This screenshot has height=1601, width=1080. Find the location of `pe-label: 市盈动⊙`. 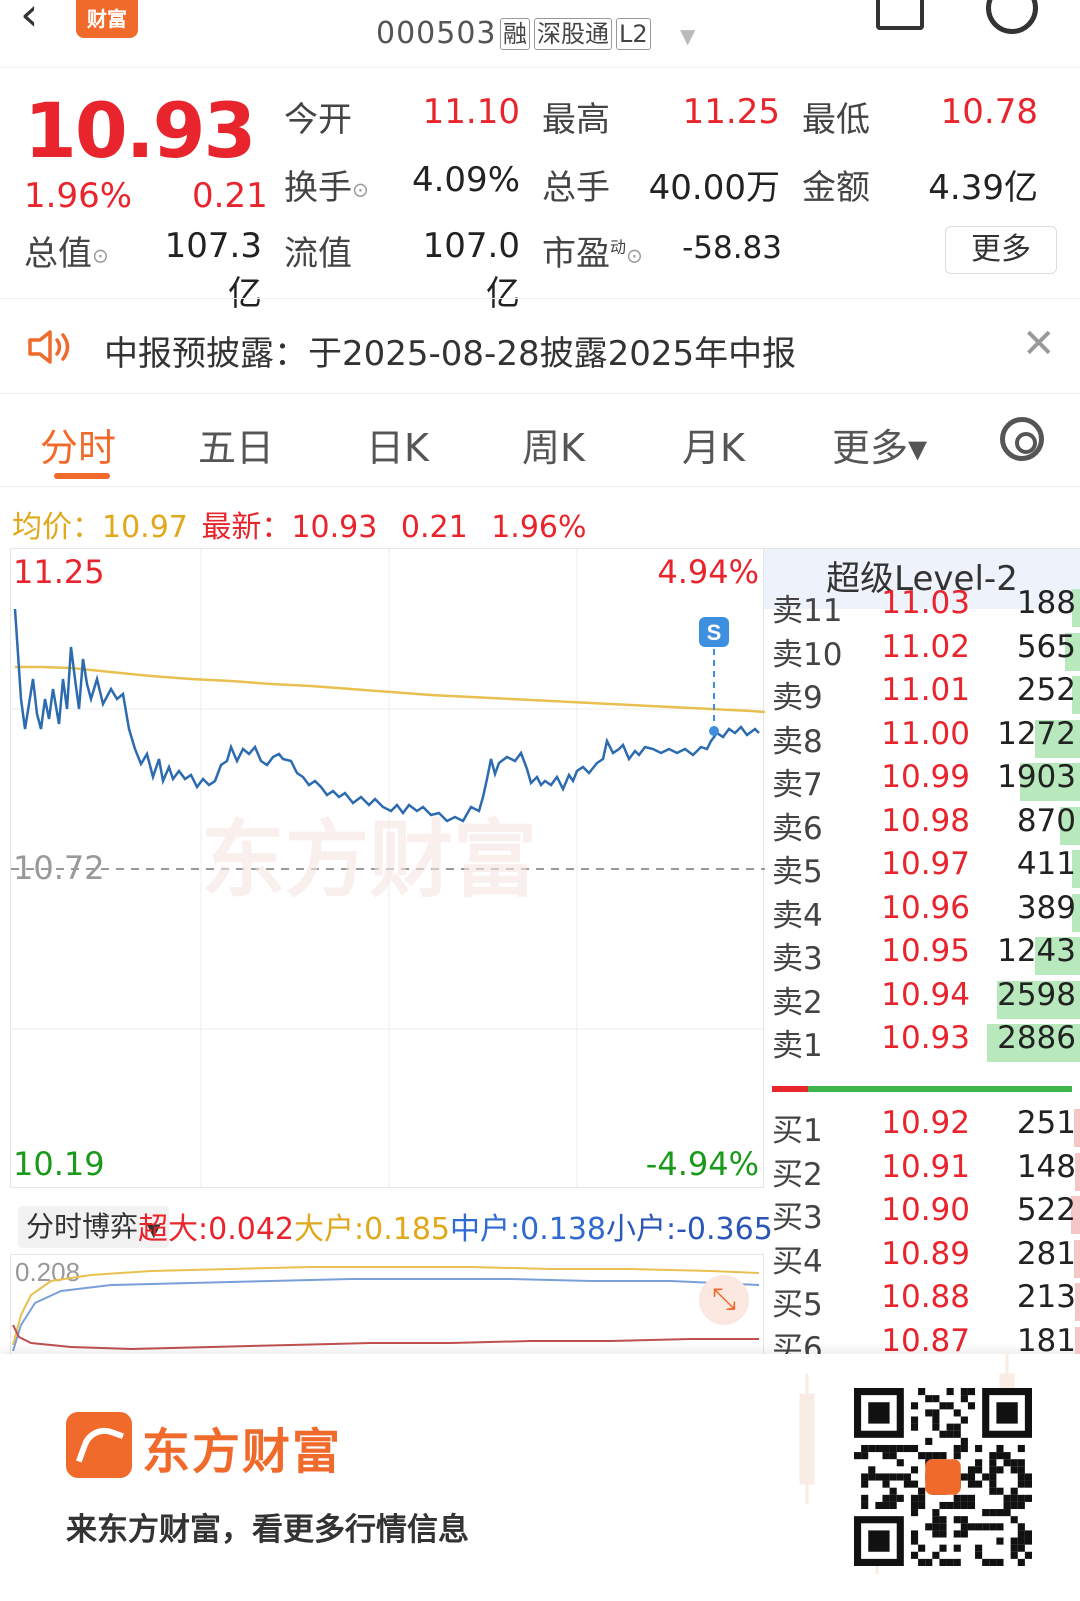

pe-label: 市盈动⊙ is located at coordinates (592, 250).